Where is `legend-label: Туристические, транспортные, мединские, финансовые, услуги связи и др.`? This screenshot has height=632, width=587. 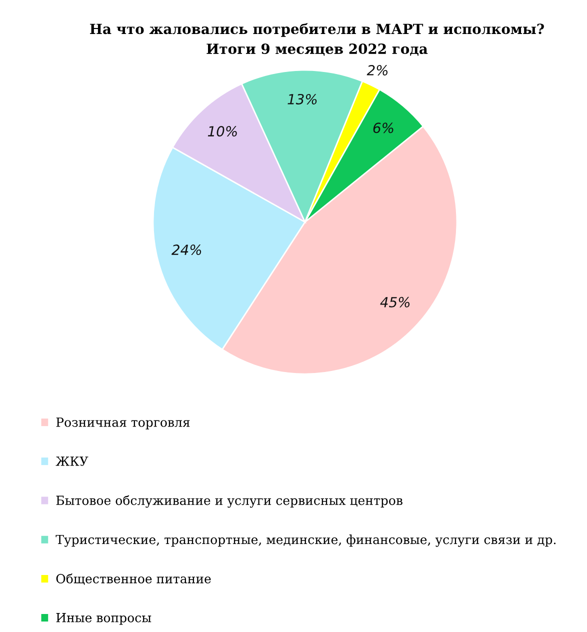
legend-label: Туристические, транспортные, мединские, финансовые, услуги связи и др. is located at coordinates (306, 540).